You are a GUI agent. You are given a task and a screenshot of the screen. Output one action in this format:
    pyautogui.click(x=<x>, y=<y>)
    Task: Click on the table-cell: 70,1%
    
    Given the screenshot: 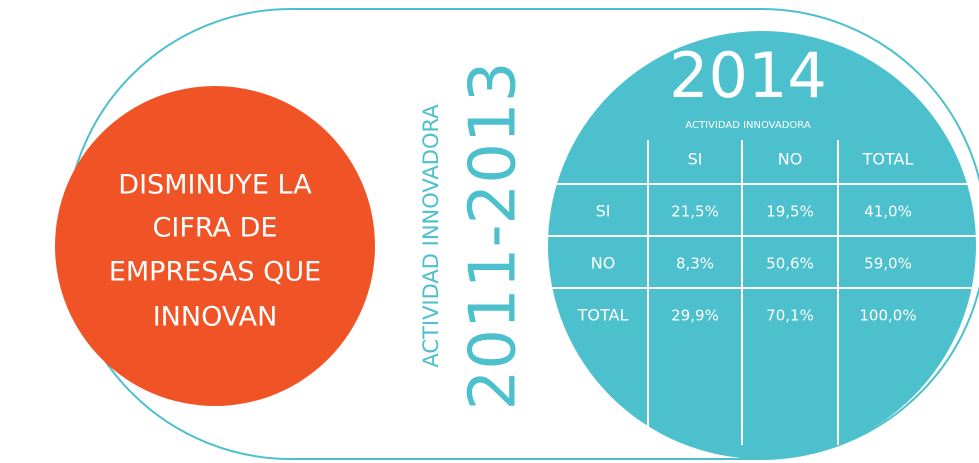 What is the action you would take?
    pyautogui.click(x=790, y=316)
    